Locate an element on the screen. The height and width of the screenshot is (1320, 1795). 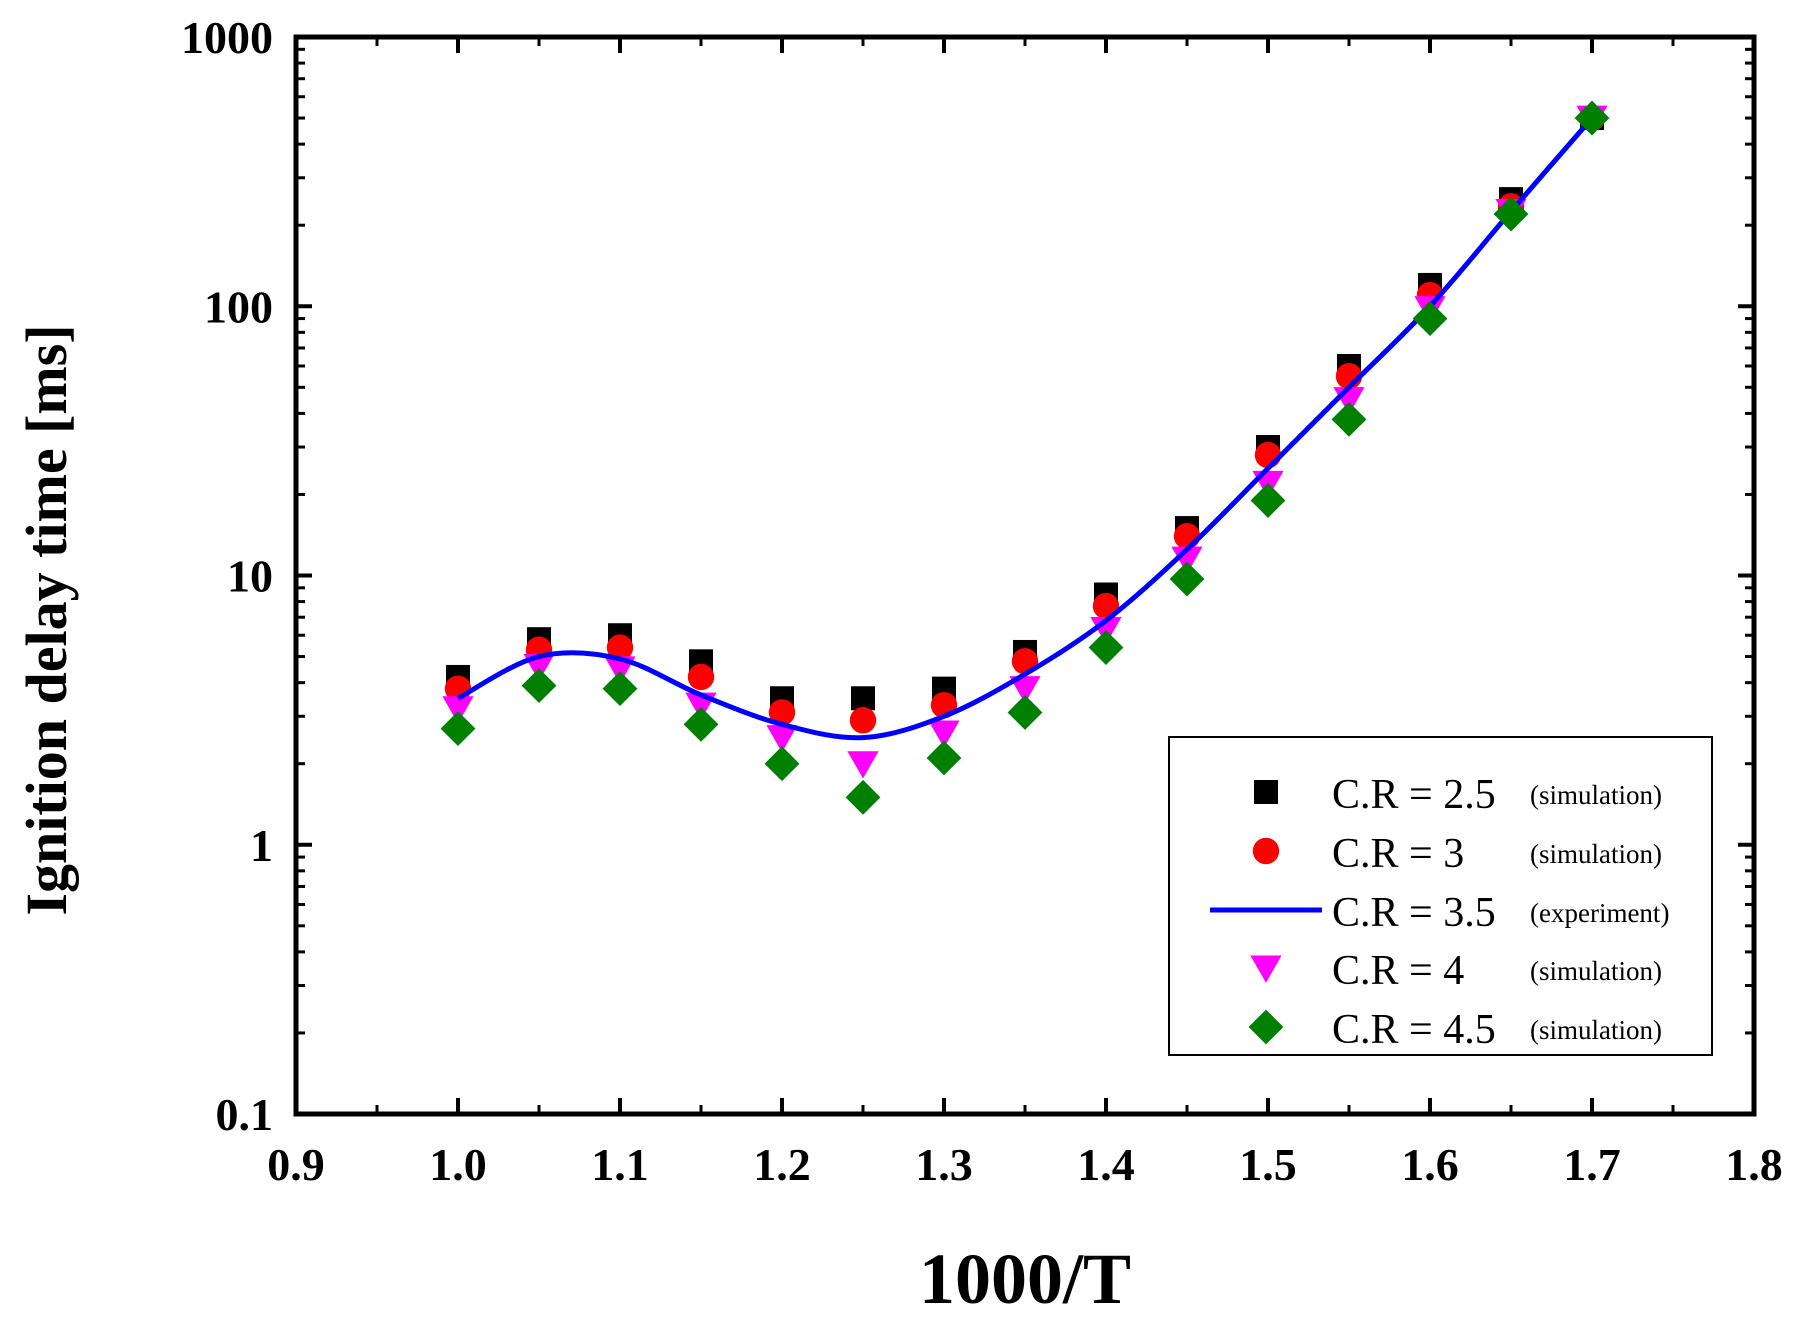
x-tick-label: 1.3 is located at coordinates (944, 1164).